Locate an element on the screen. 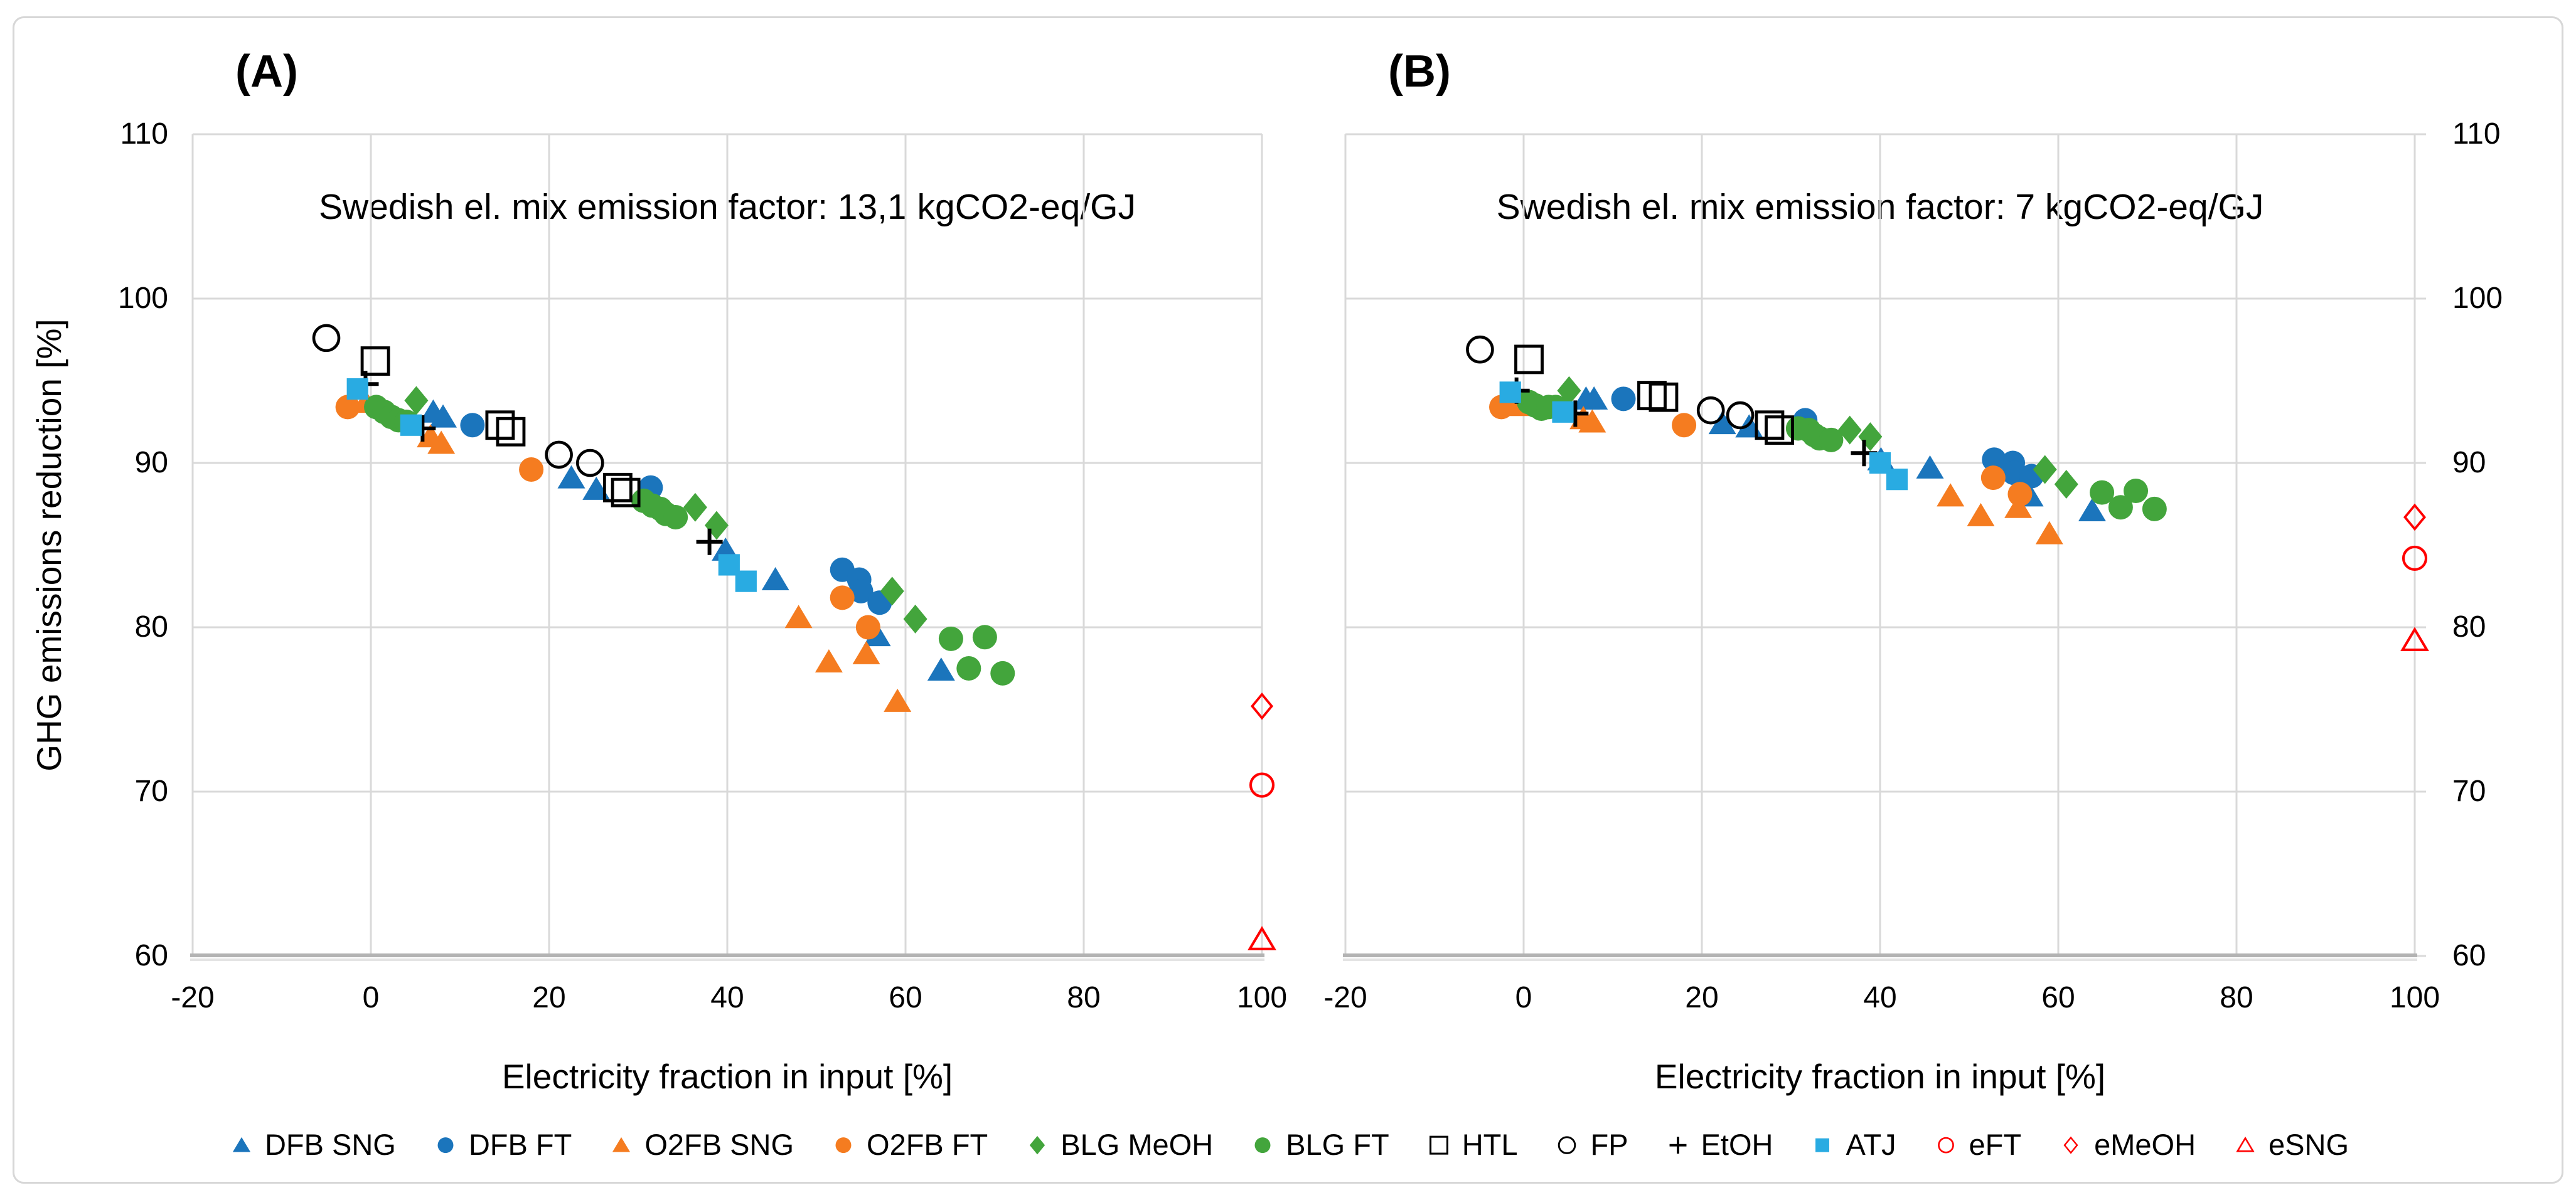 The image size is (2576, 1200). panel-b-x-axis-title: Electricity fraction in input [%] is located at coordinates (1880, 1076).